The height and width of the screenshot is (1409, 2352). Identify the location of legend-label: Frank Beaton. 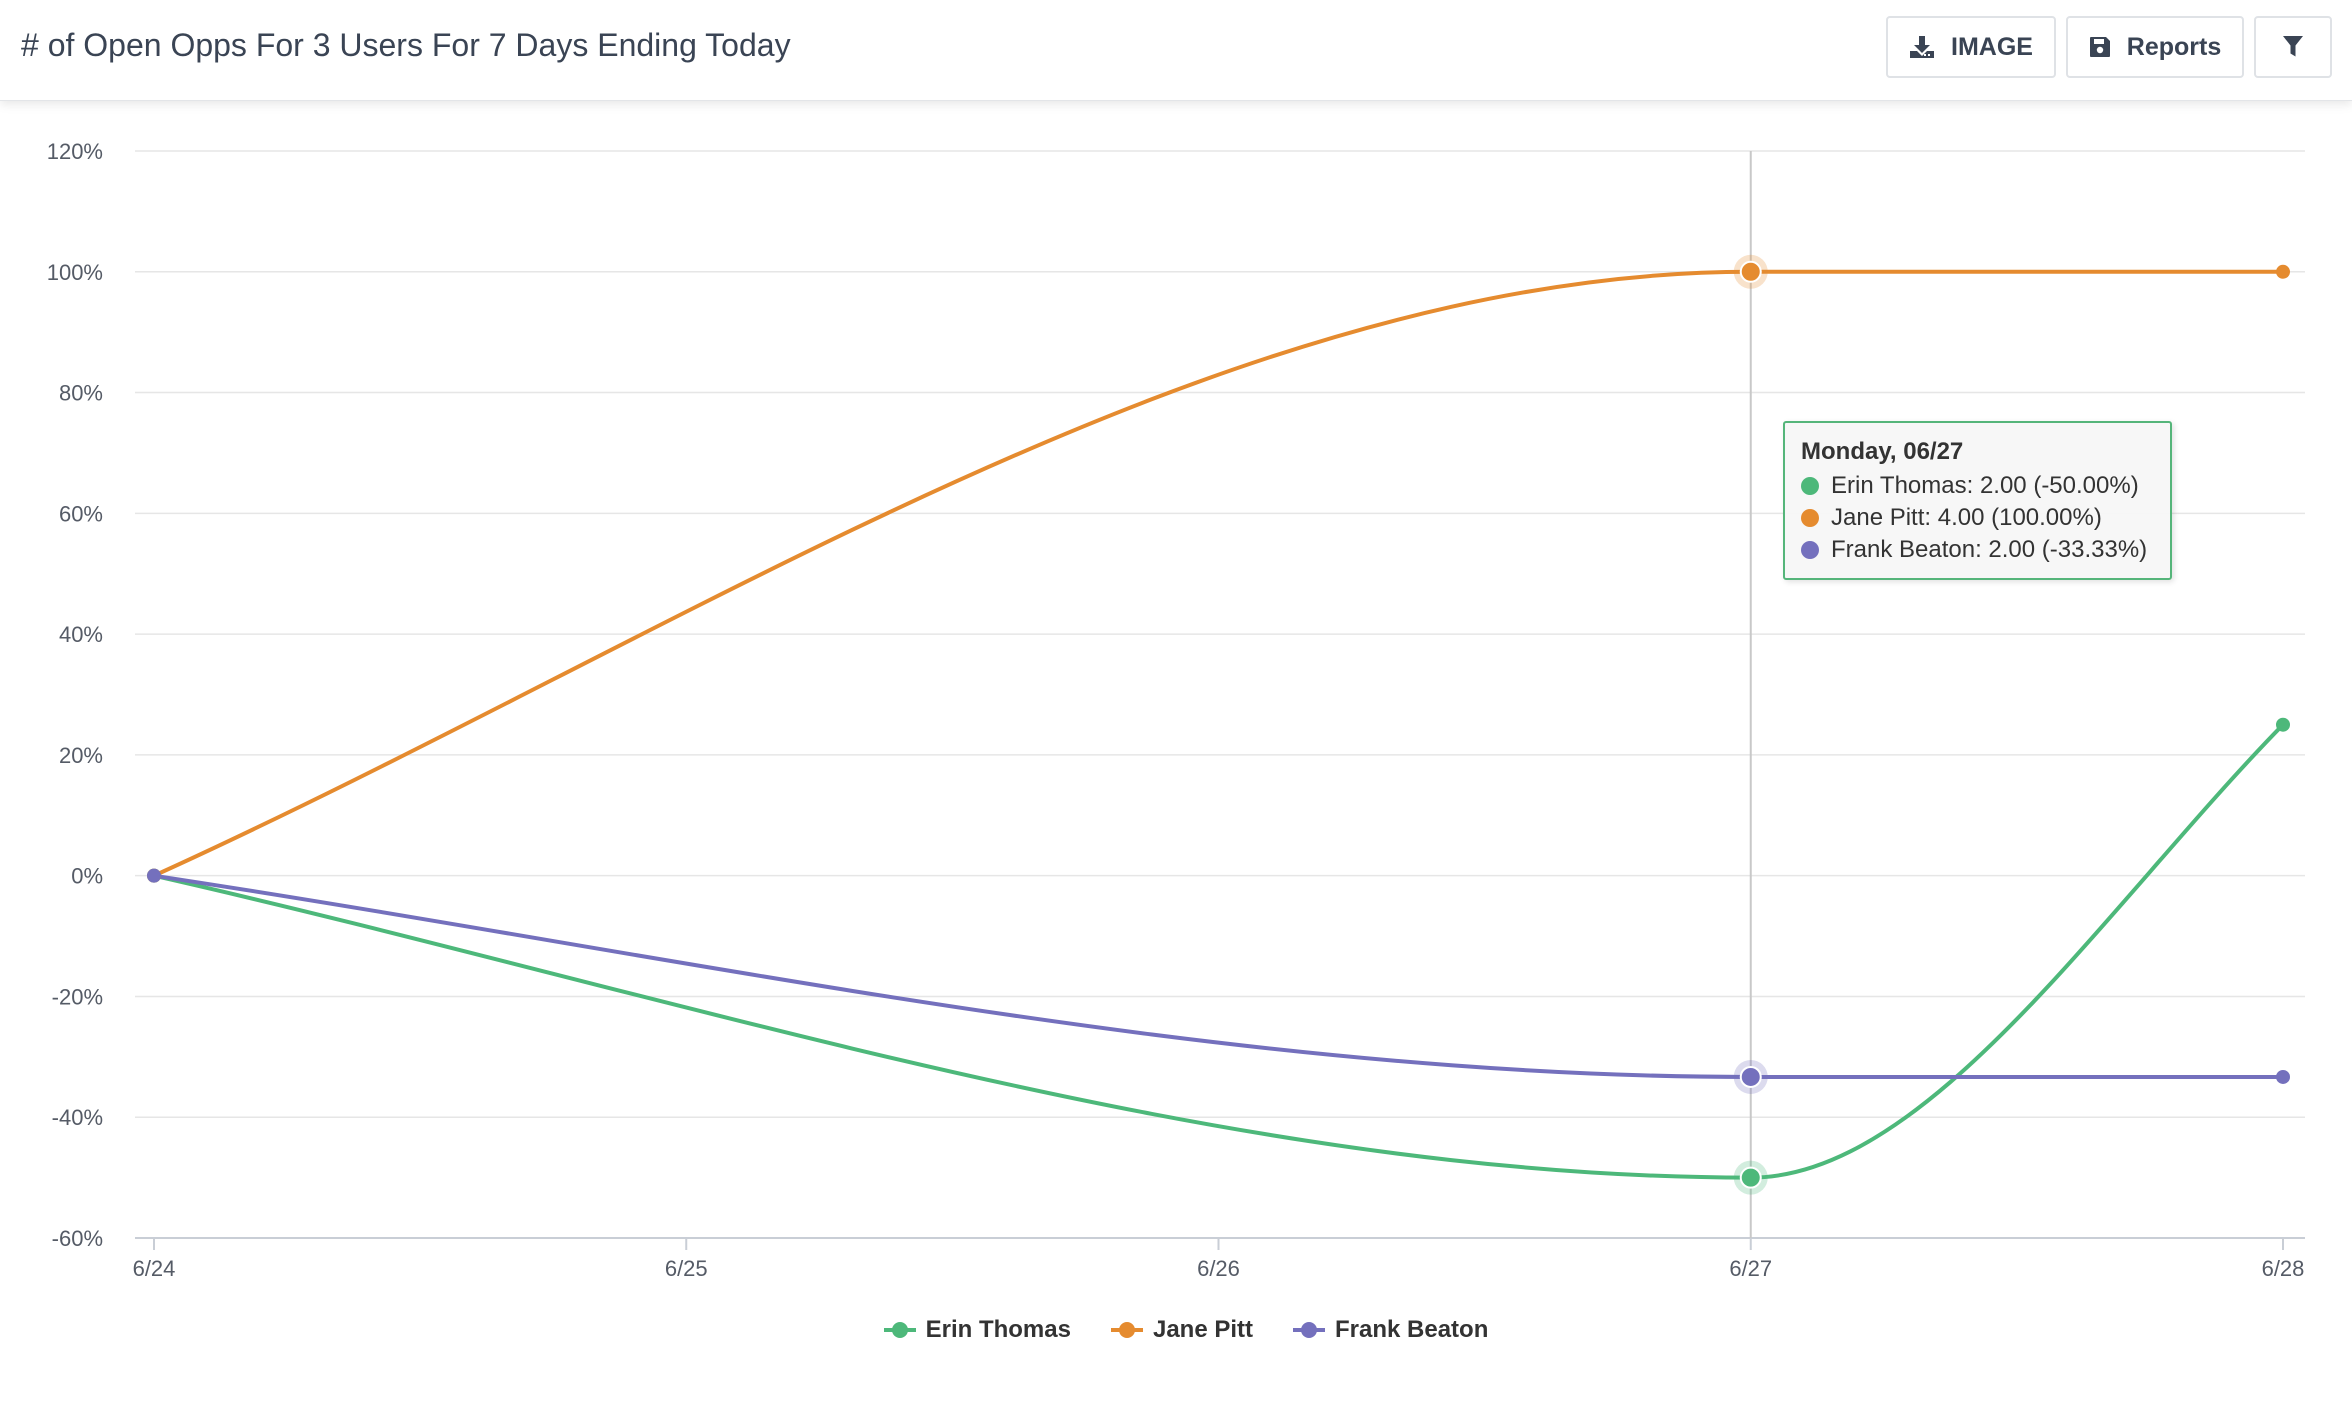
(1412, 1329).